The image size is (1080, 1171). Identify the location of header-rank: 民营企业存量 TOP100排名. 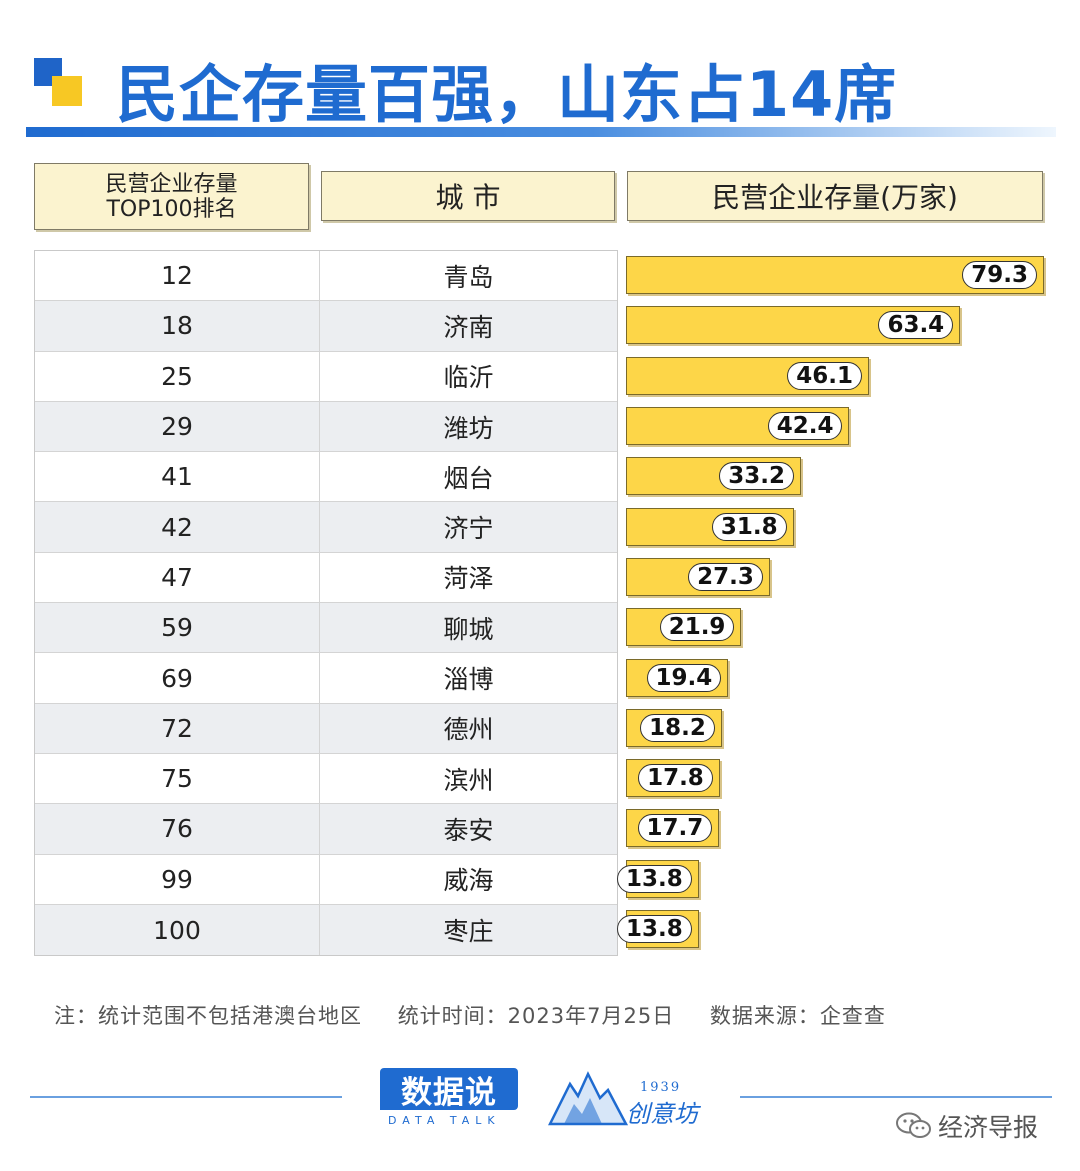
(171, 196).